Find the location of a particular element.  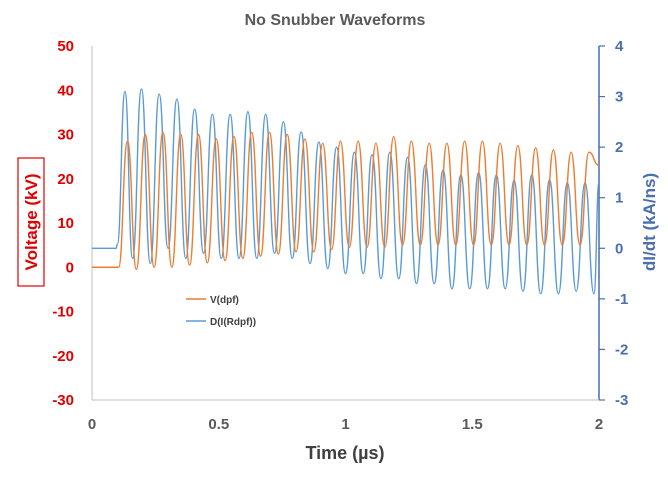

left-tick-label: -10 is located at coordinates (63, 312).